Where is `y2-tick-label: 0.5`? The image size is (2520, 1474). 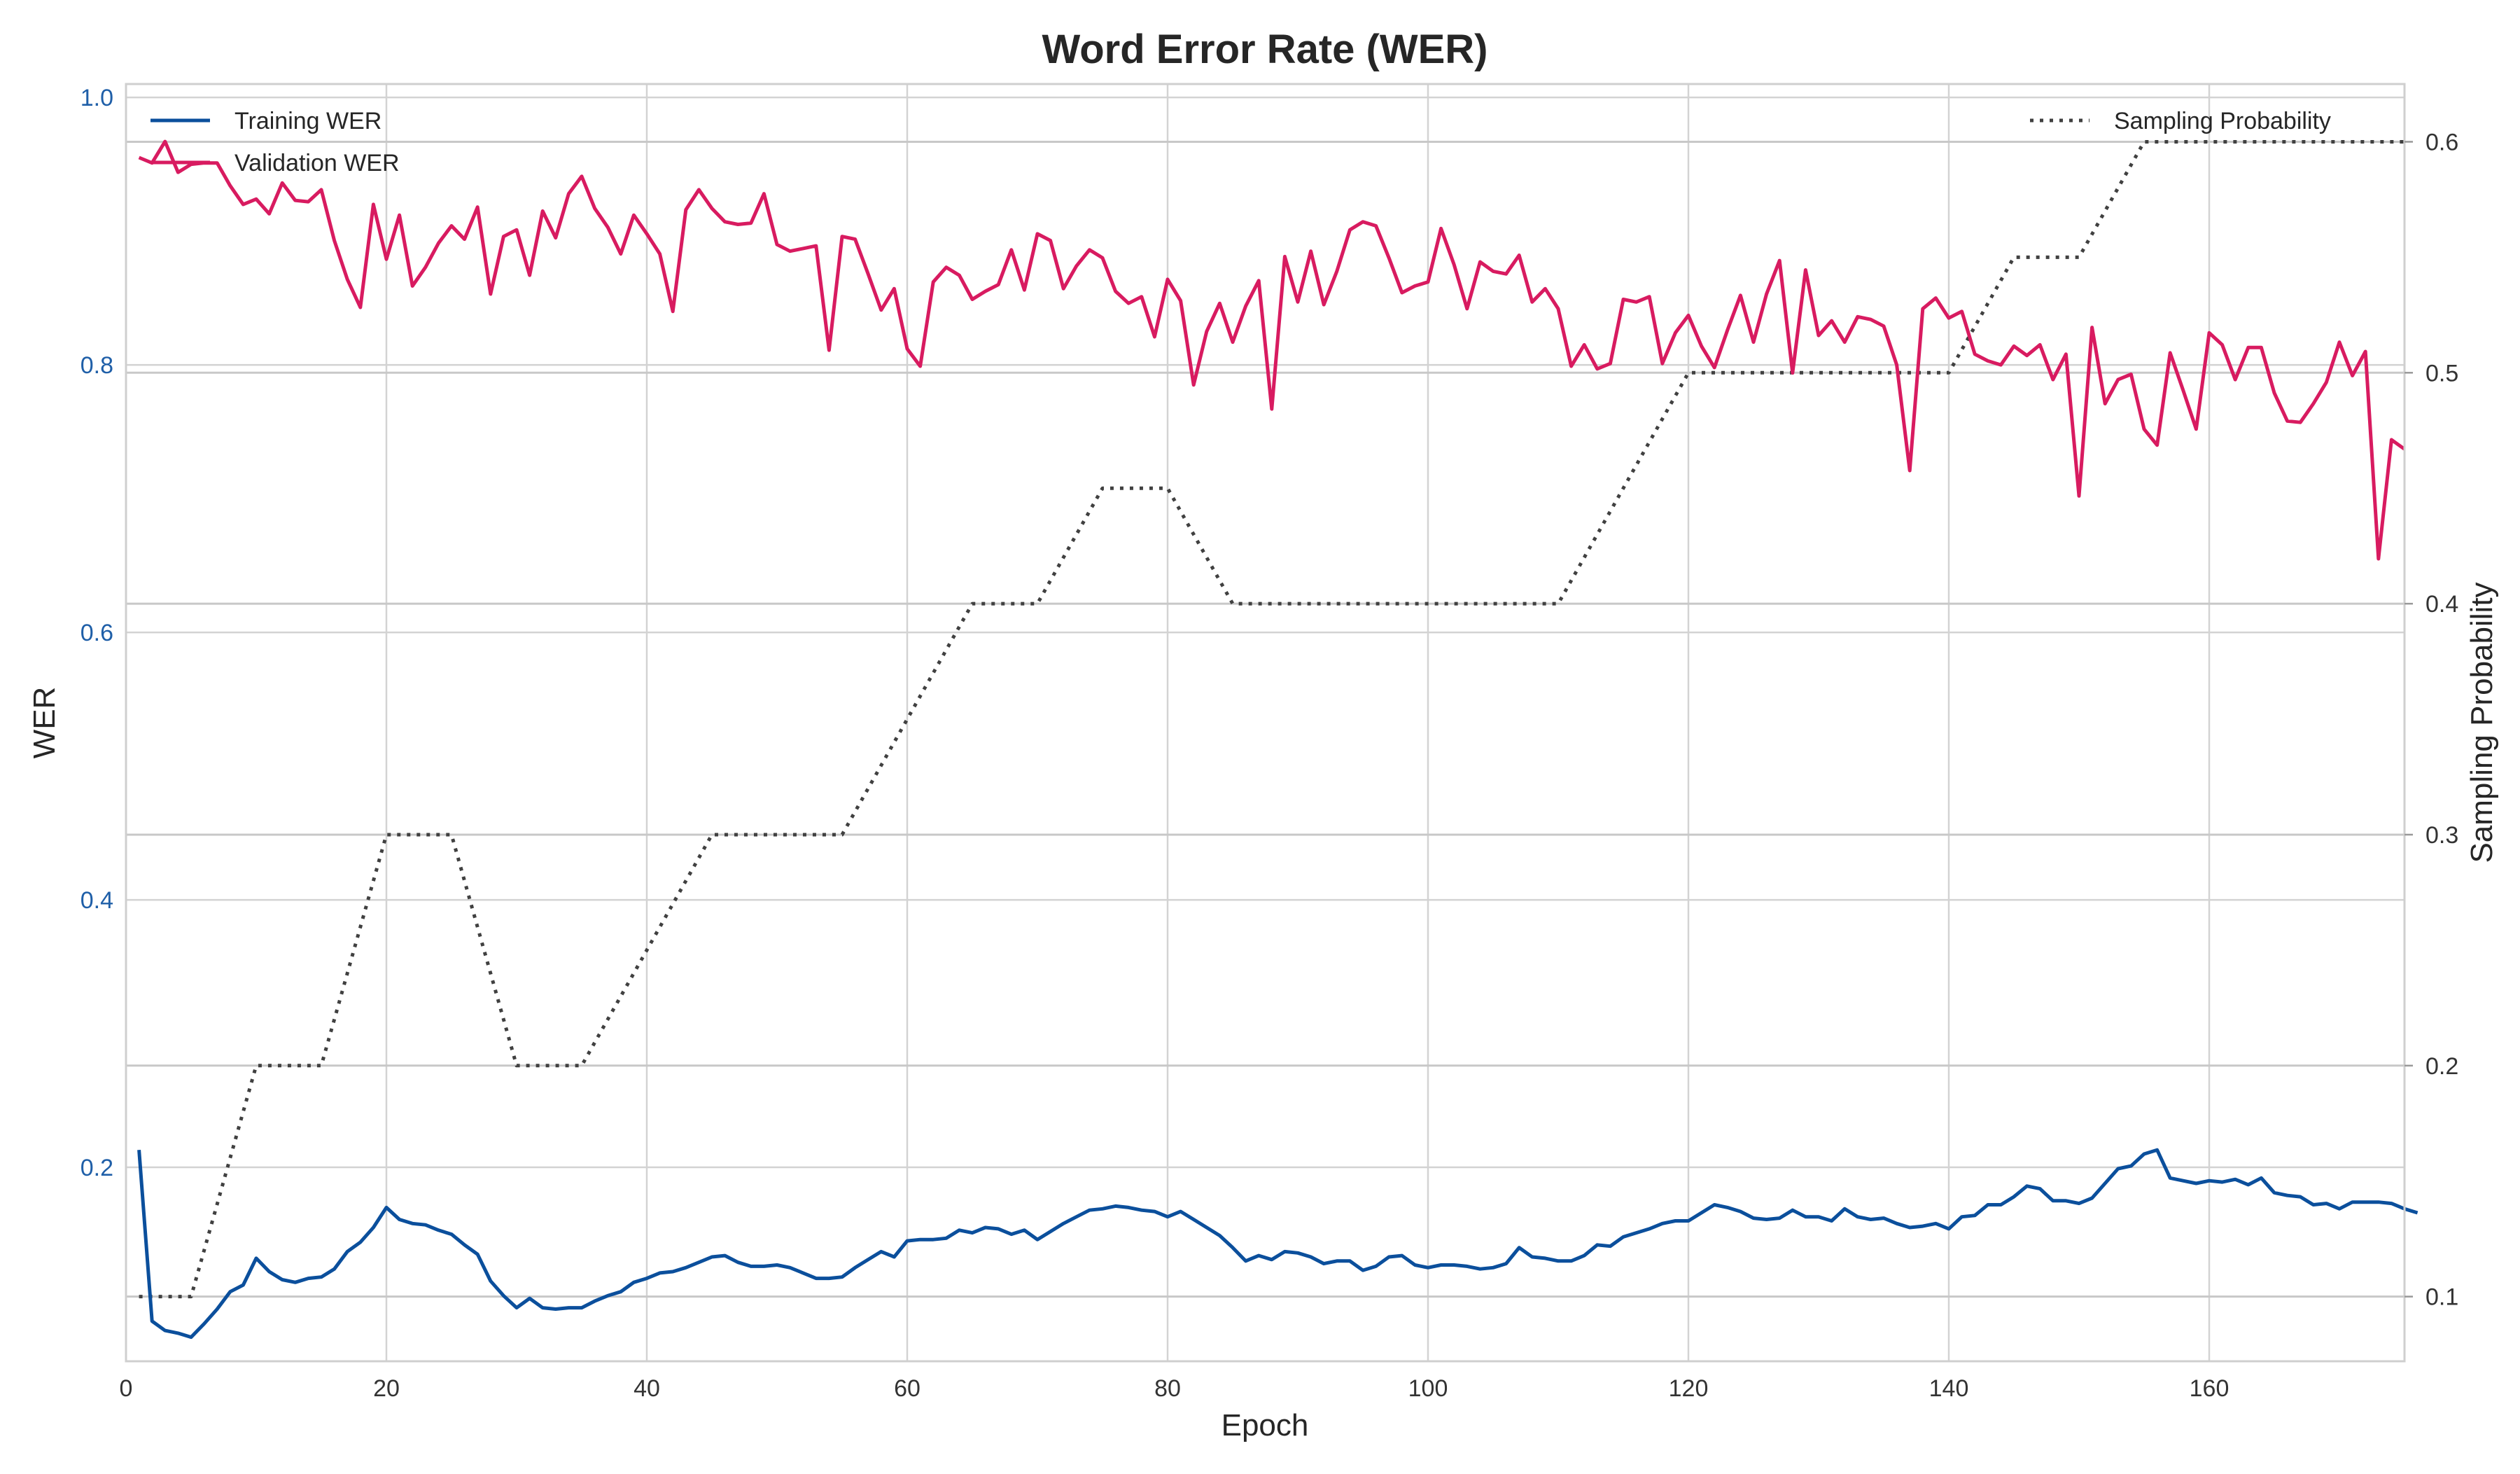
y2-tick-label: 0.5 is located at coordinates (2442, 373).